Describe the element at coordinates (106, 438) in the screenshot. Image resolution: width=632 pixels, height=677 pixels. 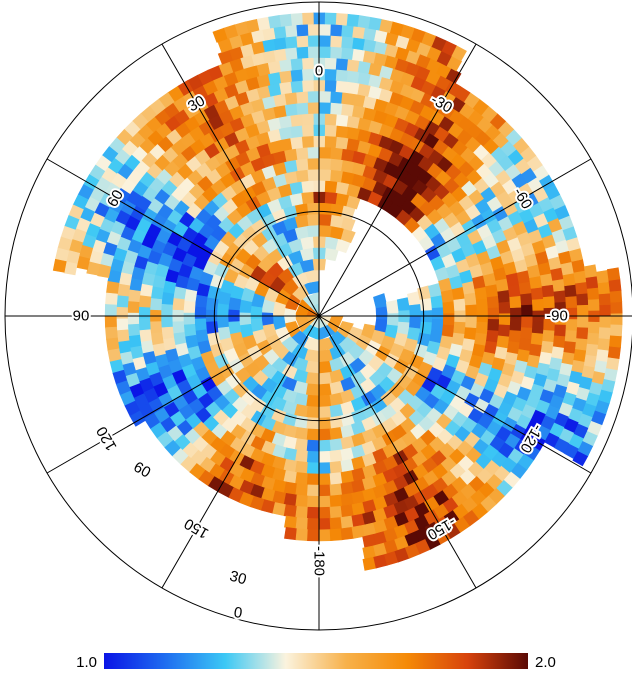
I see `angle-label: 120` at that location.